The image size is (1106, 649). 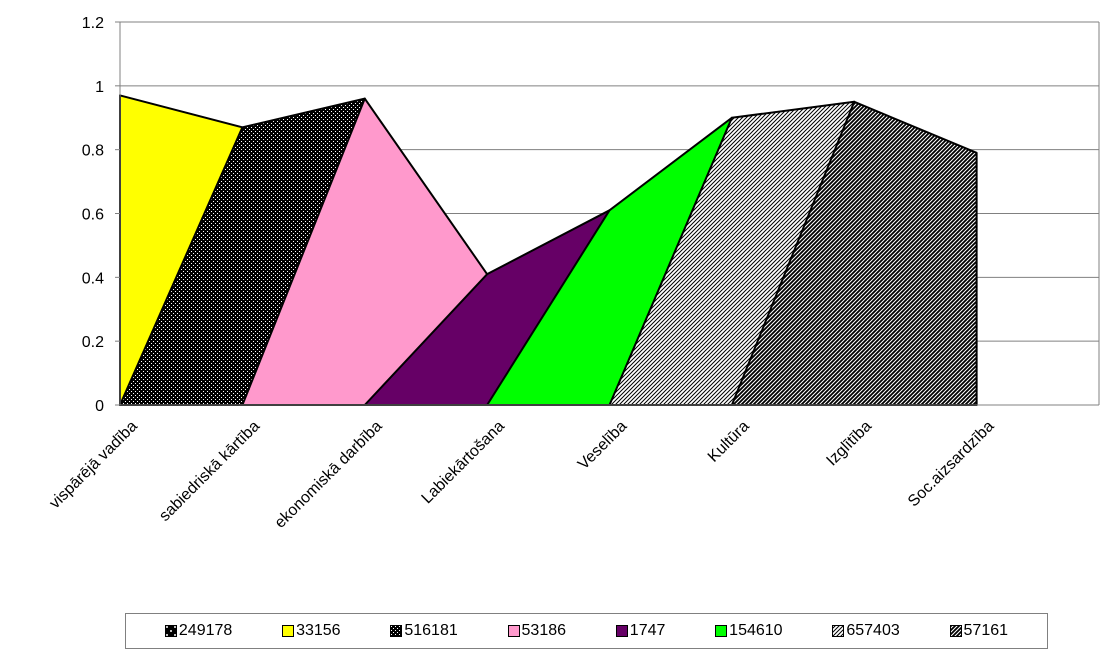 What do you see at coordinates (93, 23) in the screenshot?
I see `y-tick-label: 1.2` at bounding box center [93, 23].